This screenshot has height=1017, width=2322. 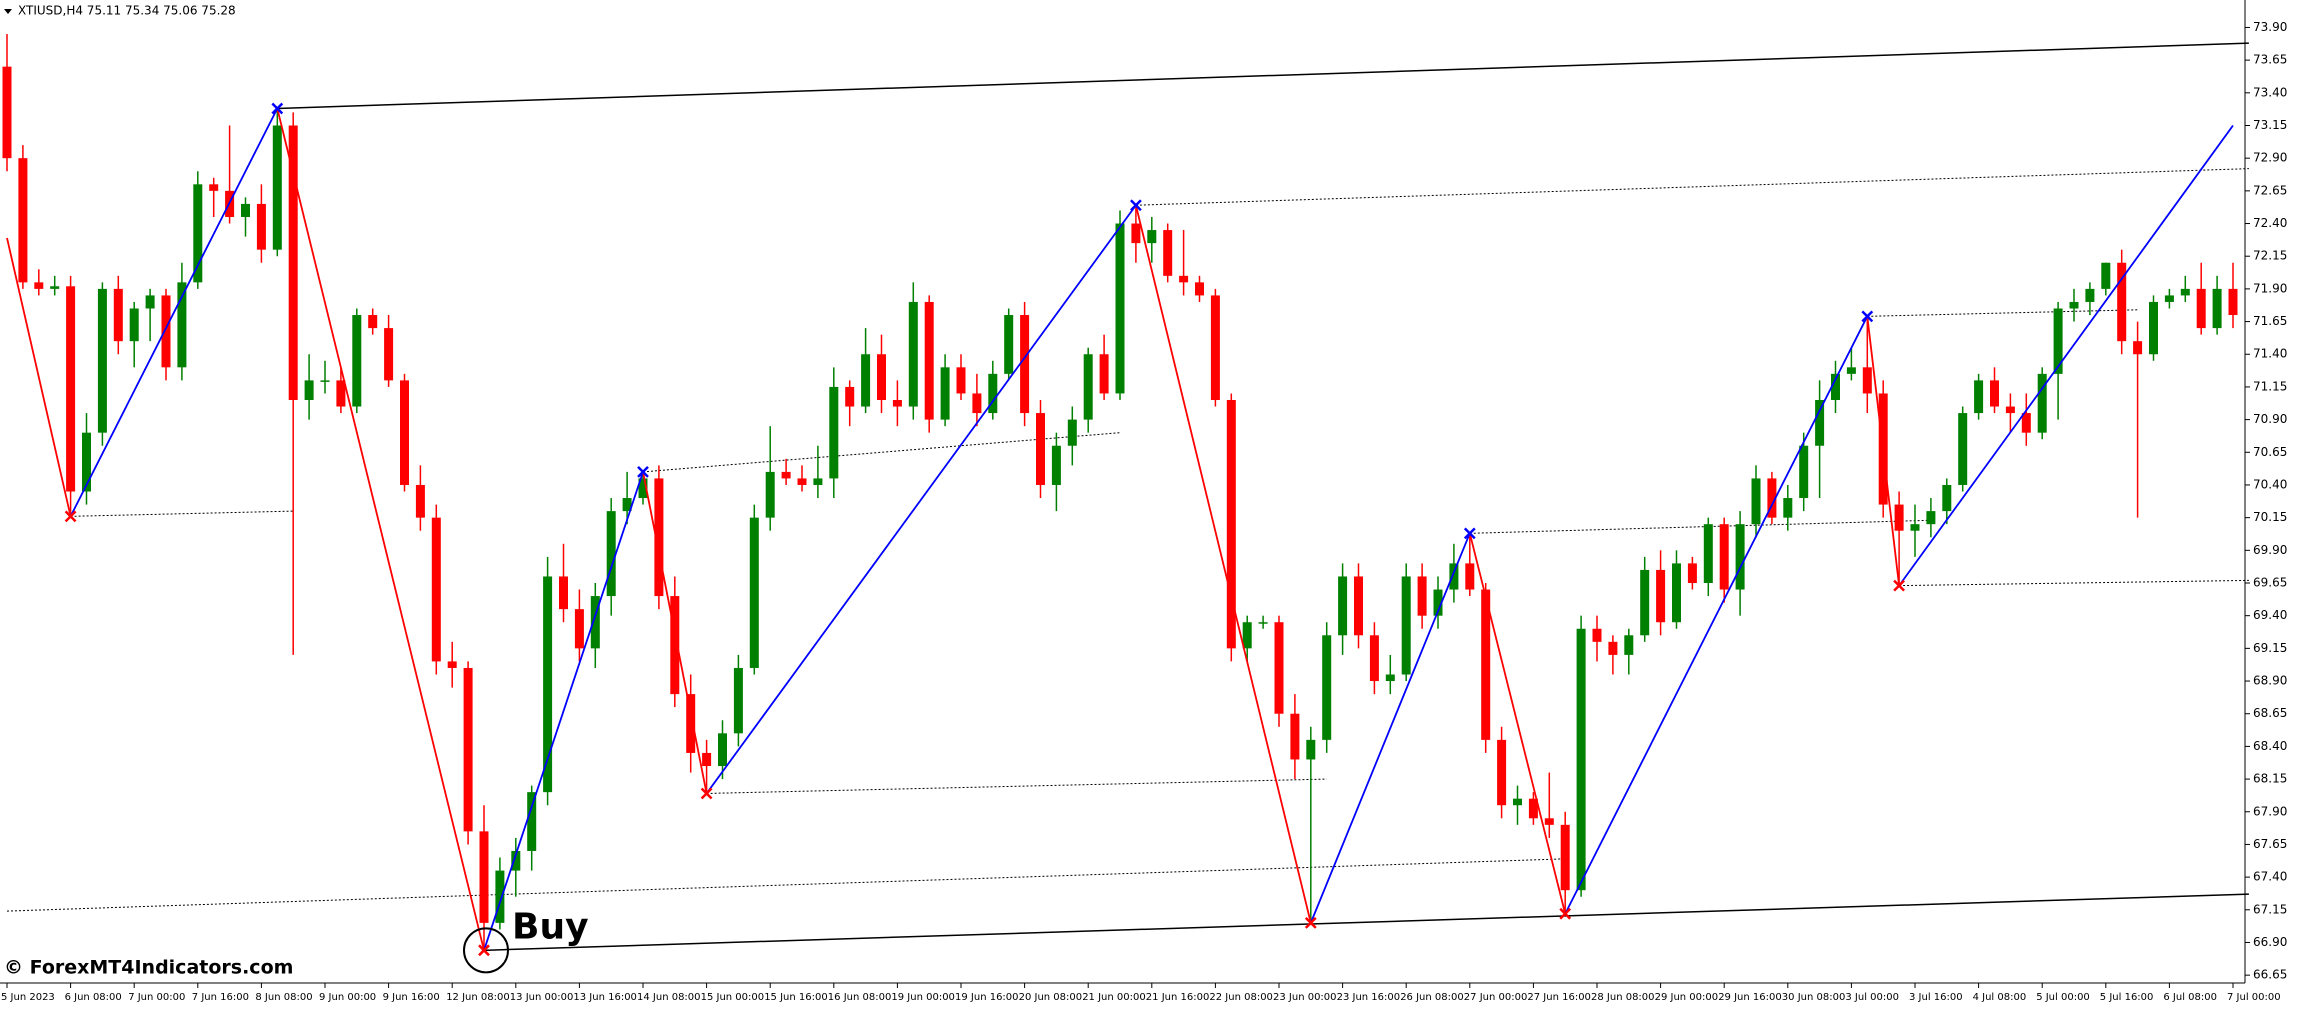 I want to click on x-tick-label: 27 Jun 00:00, so click(x=1496, y=997).